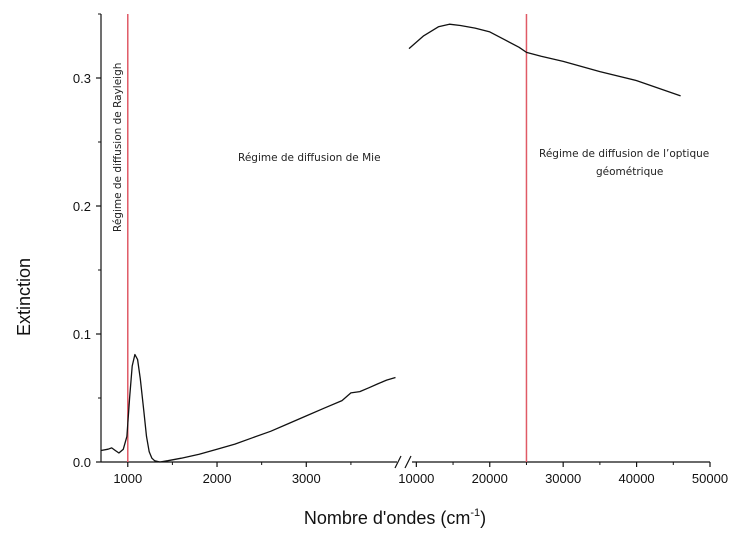 The width and height of the screenshot is (736, 536). Describe the element at coordinates (118, 147) in the screenshot. I see `rayleigh-annotation: Régime de diffusion de Rayleigh` at that location.